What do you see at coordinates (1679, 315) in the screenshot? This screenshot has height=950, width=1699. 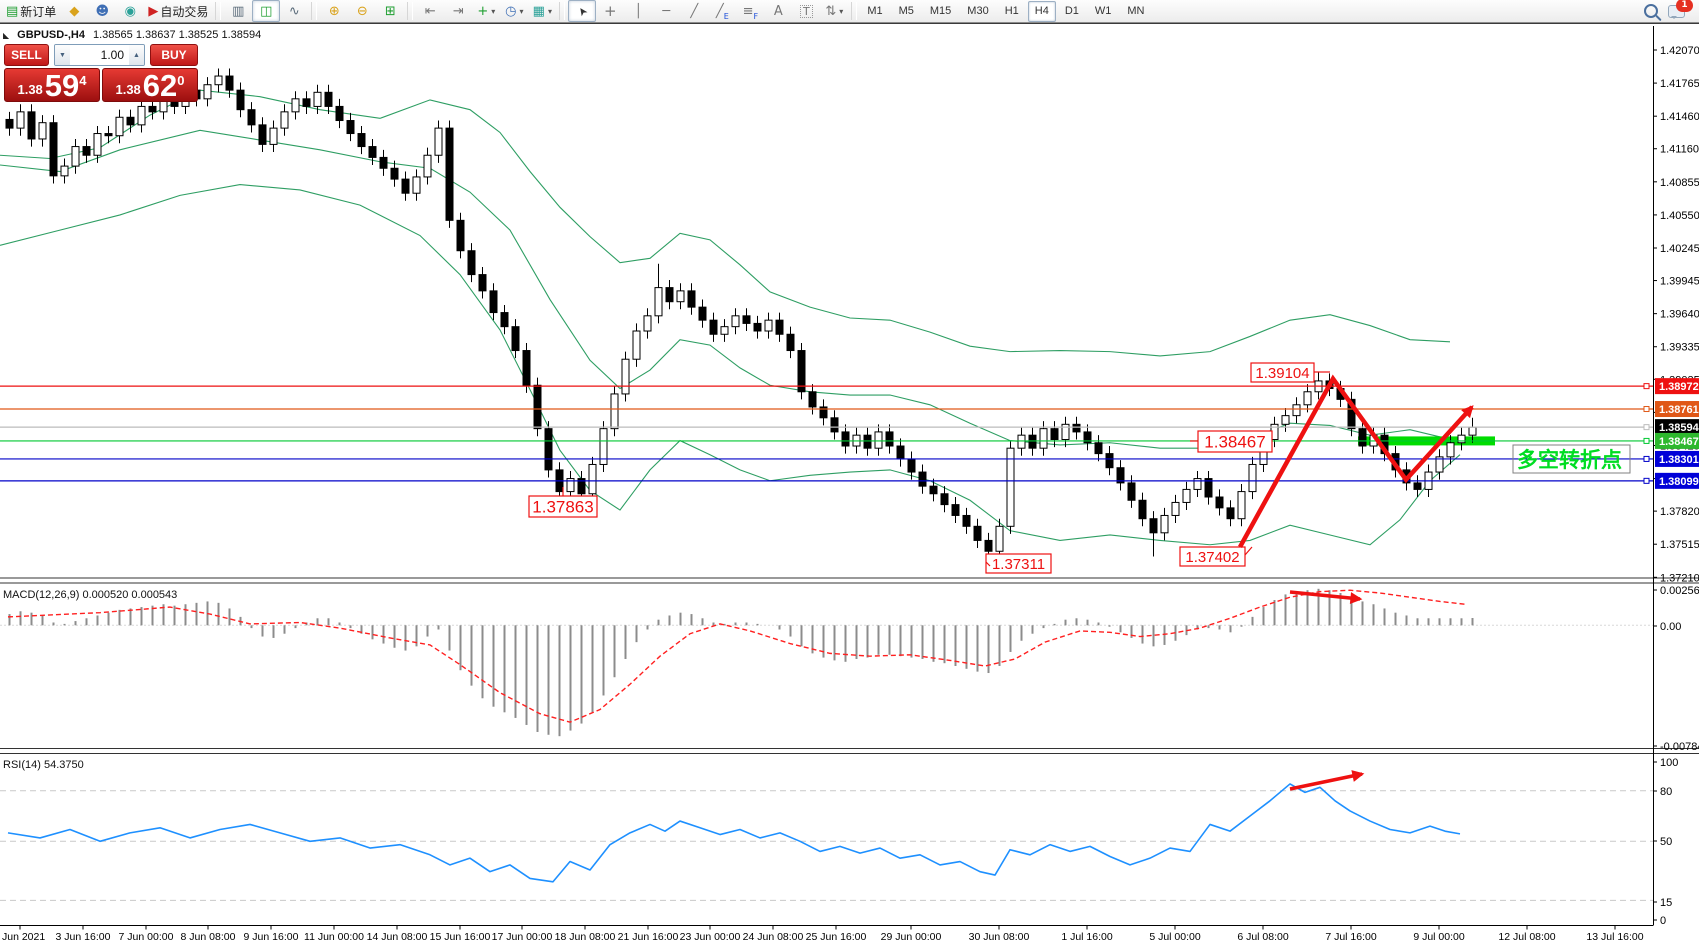 I see `svg-text: 1.39640` at bounding box center [1679, 315].